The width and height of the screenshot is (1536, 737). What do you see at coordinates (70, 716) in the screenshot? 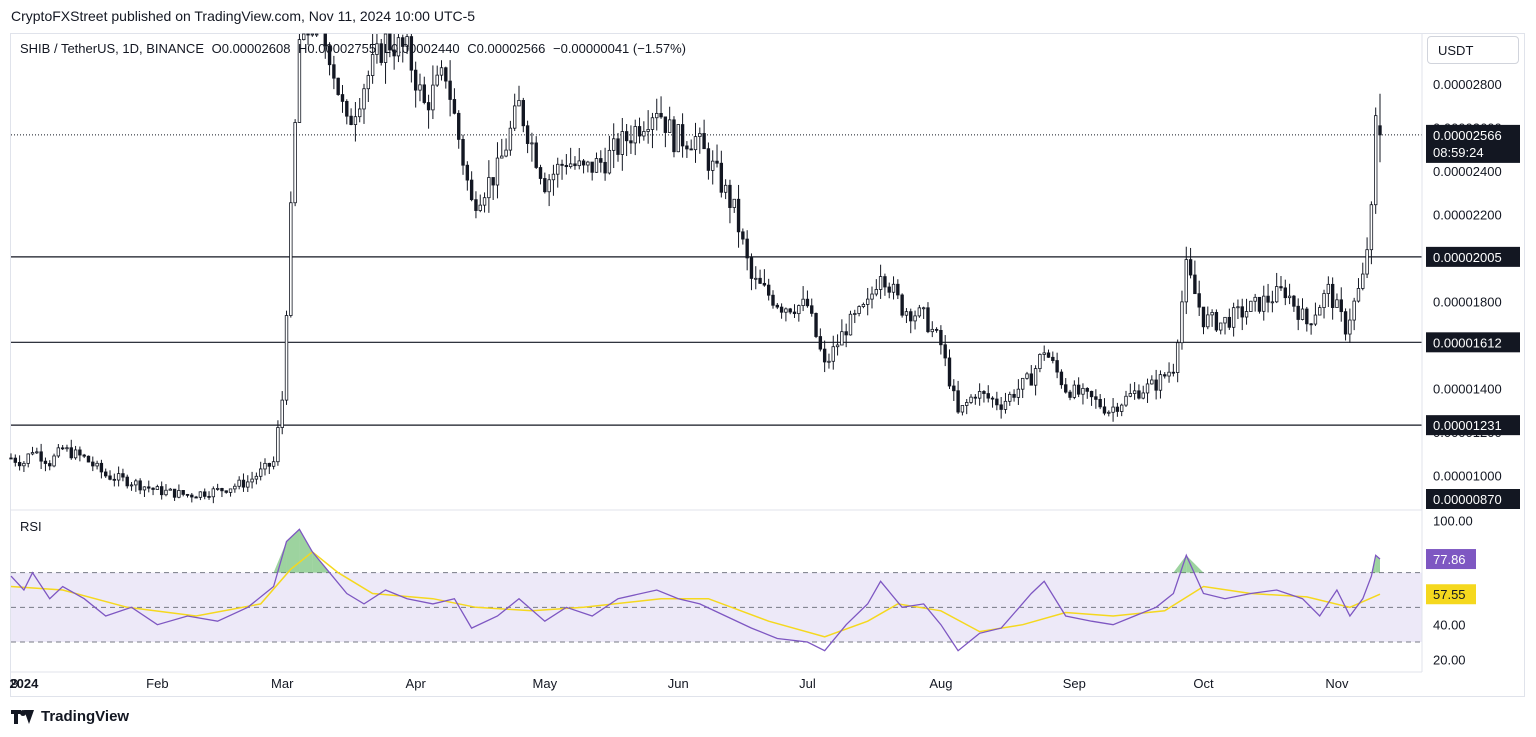
I see `tradingview-footer: TradingView` at bounding box center [70, 716].